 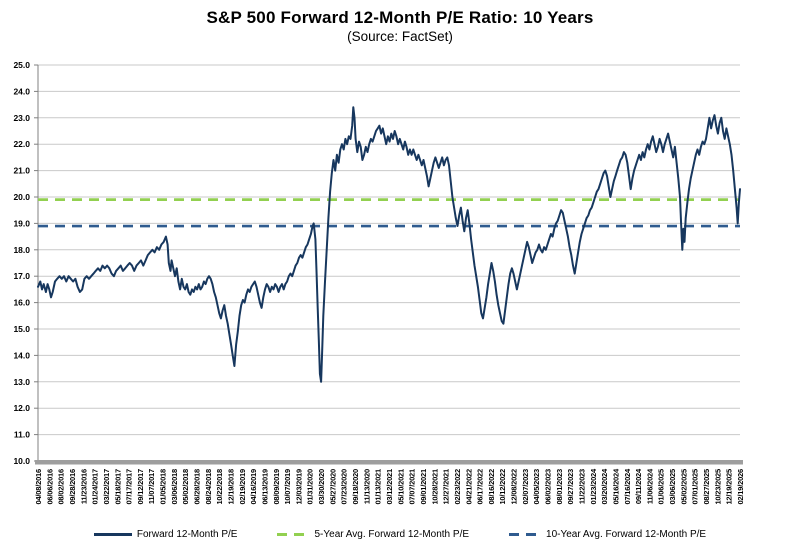 What do you see at coordinates (151, 486) in the screenshot?
I see `x-axis-label: 11/07/2017` at bounding box center [151, 486].